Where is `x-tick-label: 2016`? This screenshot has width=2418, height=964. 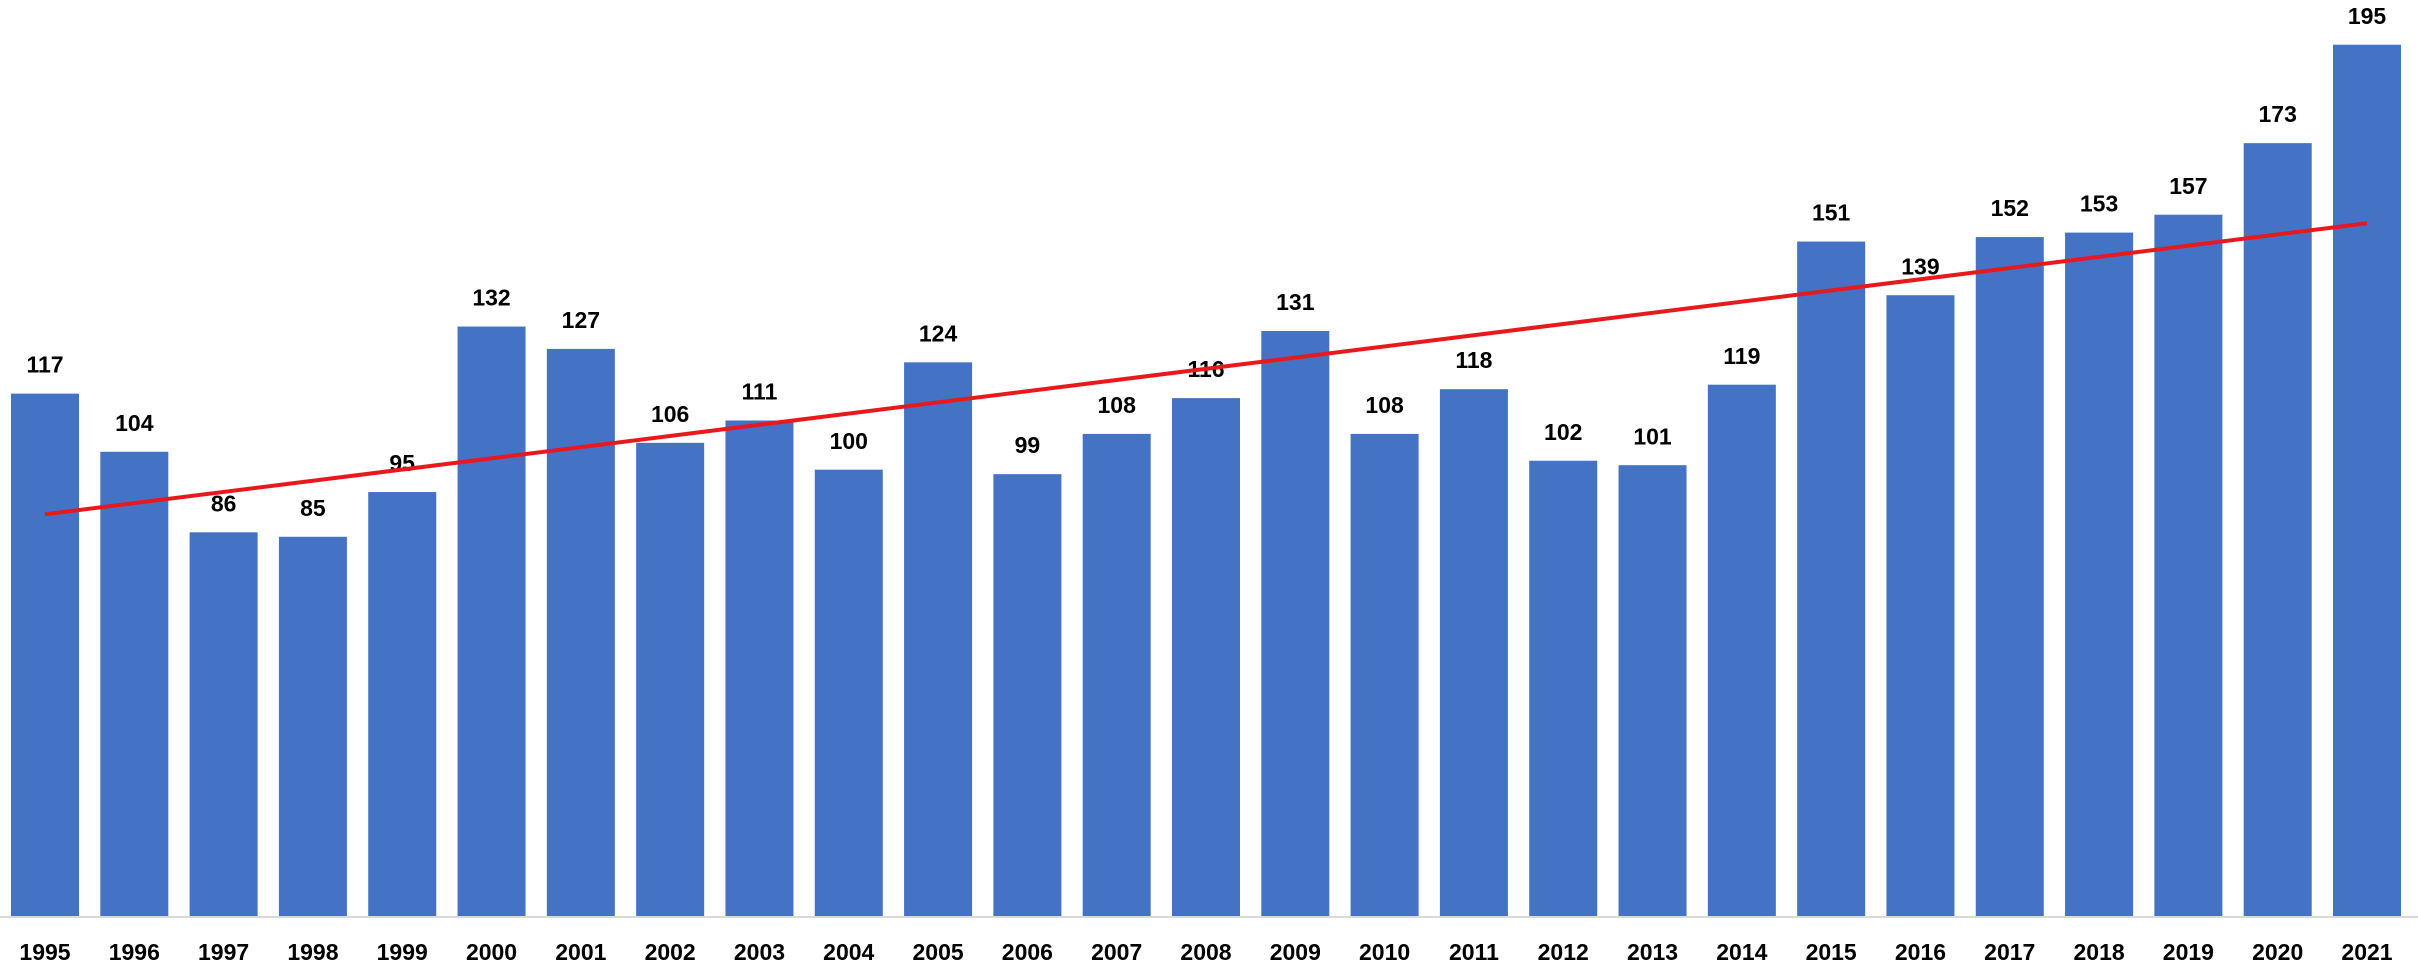 x-tick-label: 2016 is located at coordinates (1920, 951).